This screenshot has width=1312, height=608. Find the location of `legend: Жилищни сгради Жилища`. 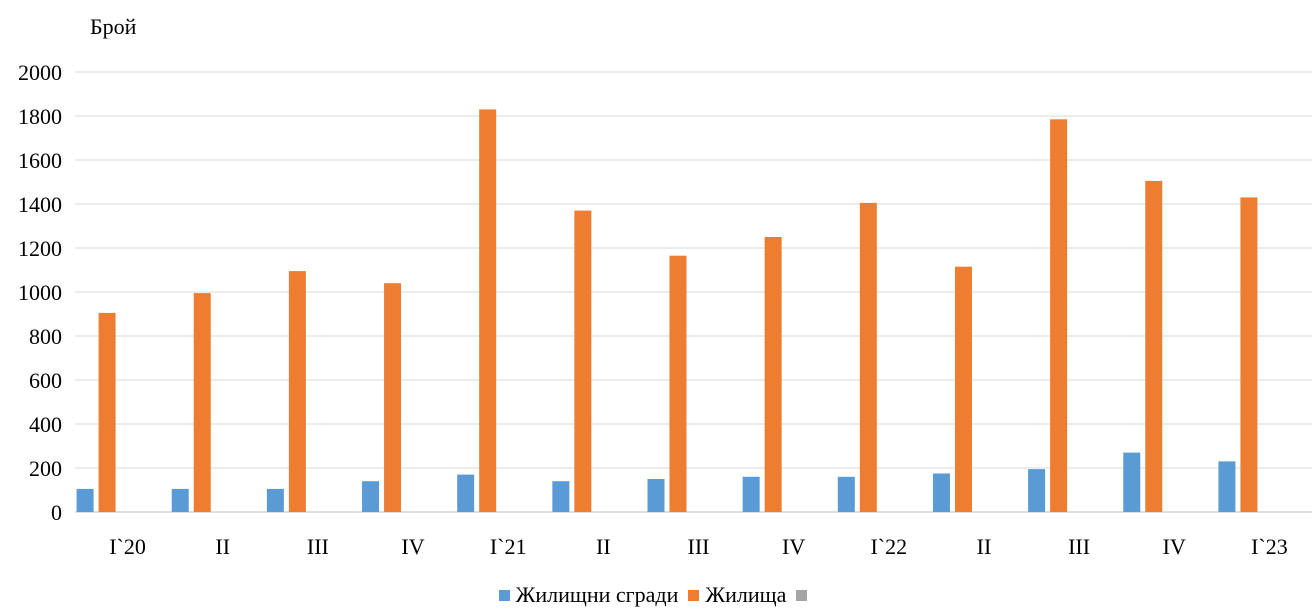

legend: Жилищни сгради Жилища is located at coordinates (656, 595).